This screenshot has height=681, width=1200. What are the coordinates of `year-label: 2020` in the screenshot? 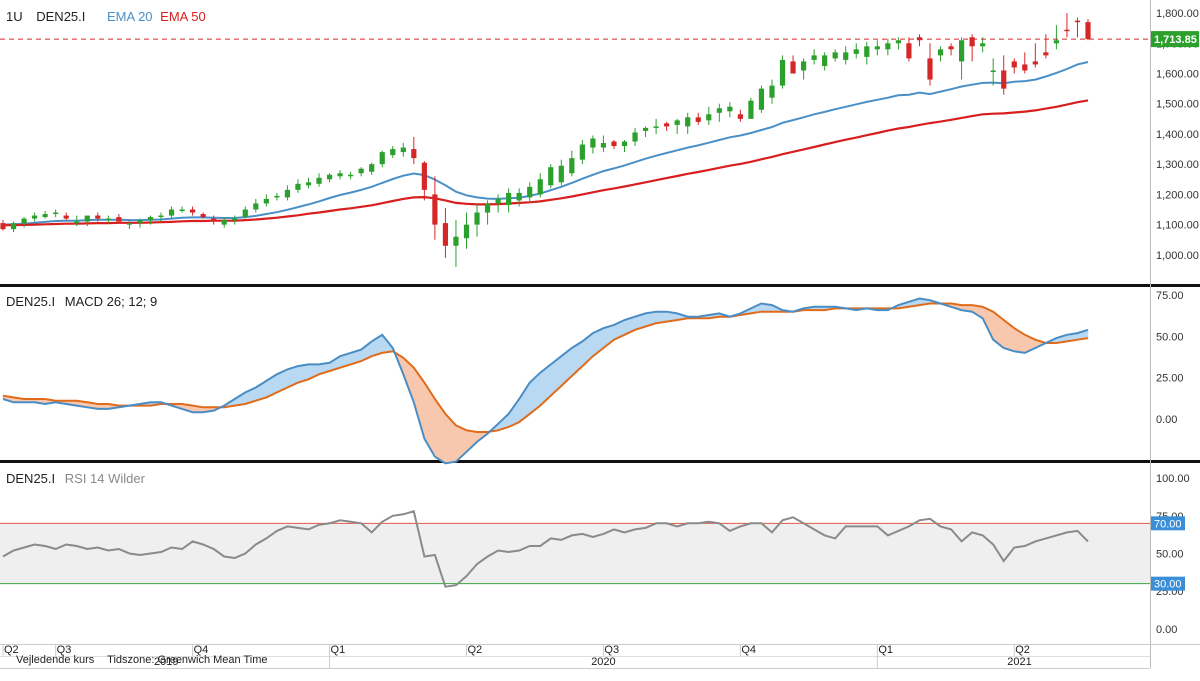 It's located at (603, 662).